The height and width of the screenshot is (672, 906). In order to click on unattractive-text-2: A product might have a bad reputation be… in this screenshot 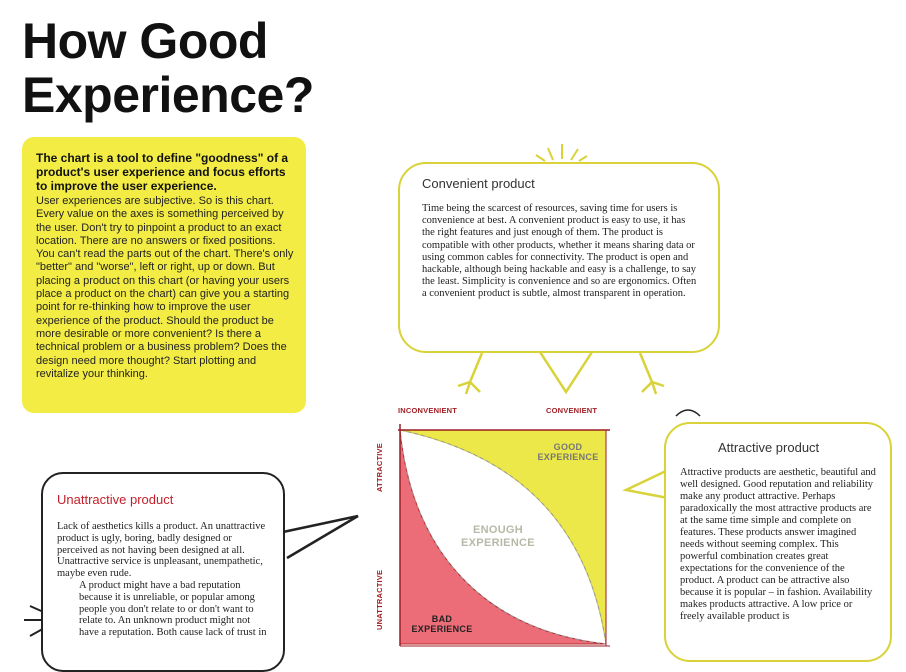, I will do `click(173, 609)`.